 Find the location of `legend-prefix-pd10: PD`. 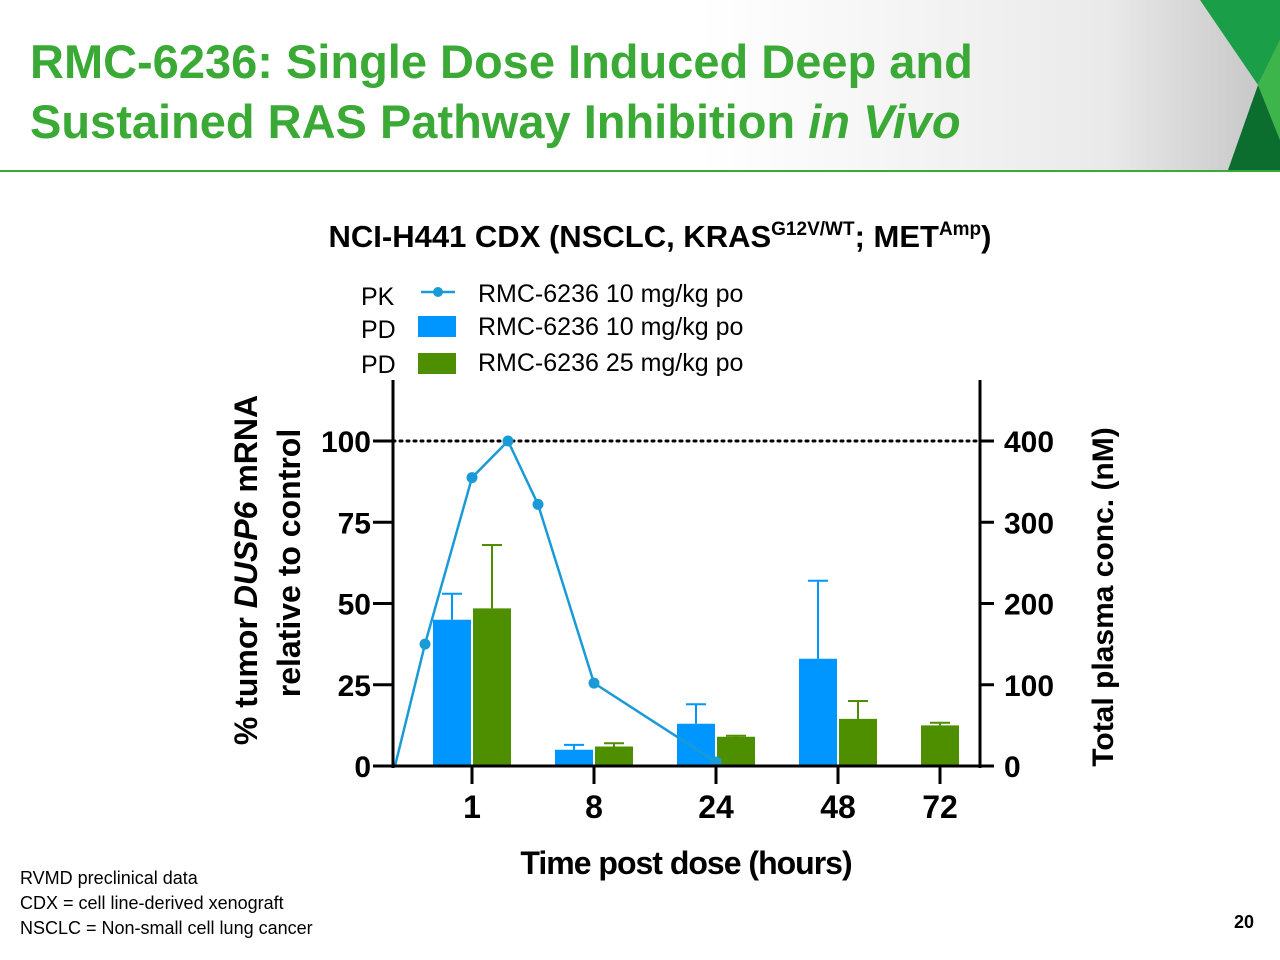

legend-prefix-pd10: PD is located at coordinates (378, 330).